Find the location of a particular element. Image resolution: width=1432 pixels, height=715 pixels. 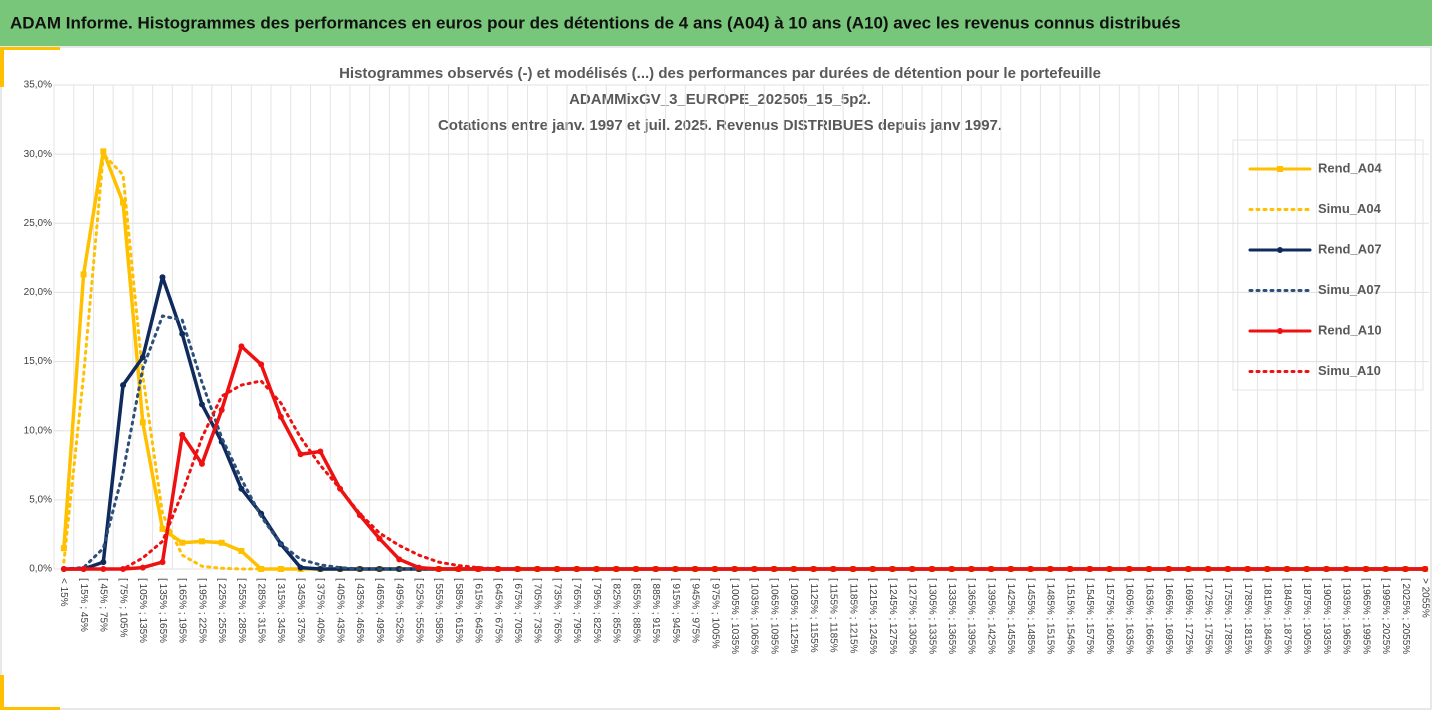

legend-label: Simu_A10 is located at coordinates (1349, 370).